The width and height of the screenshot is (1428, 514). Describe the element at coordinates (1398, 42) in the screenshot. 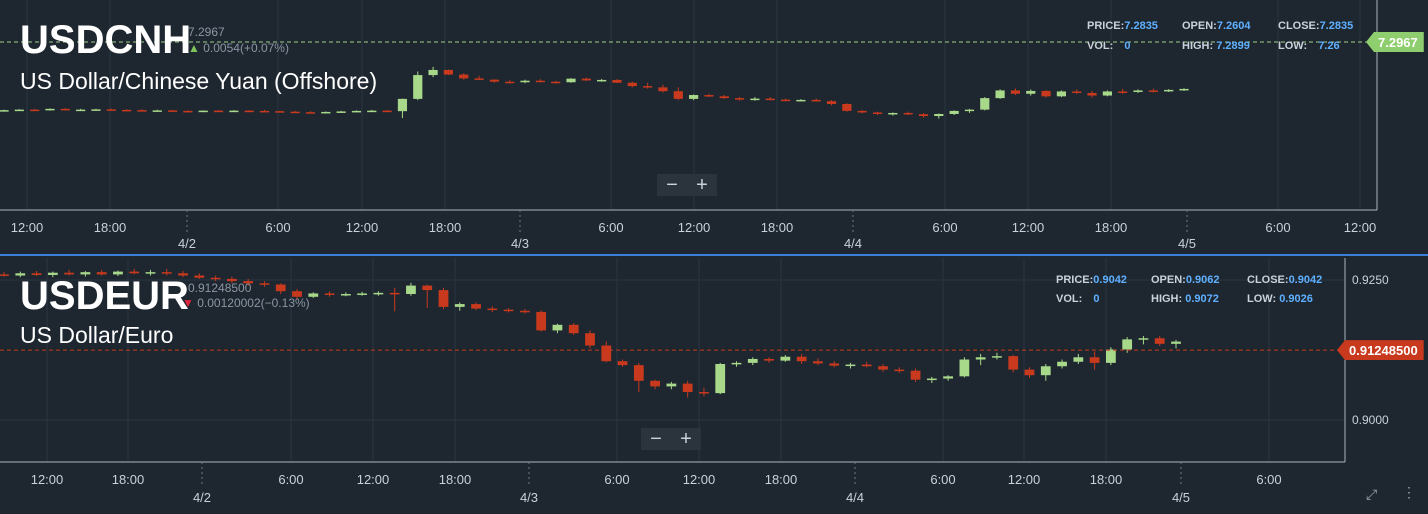

I see `current-price-tag-text: 7.2967` at that location.